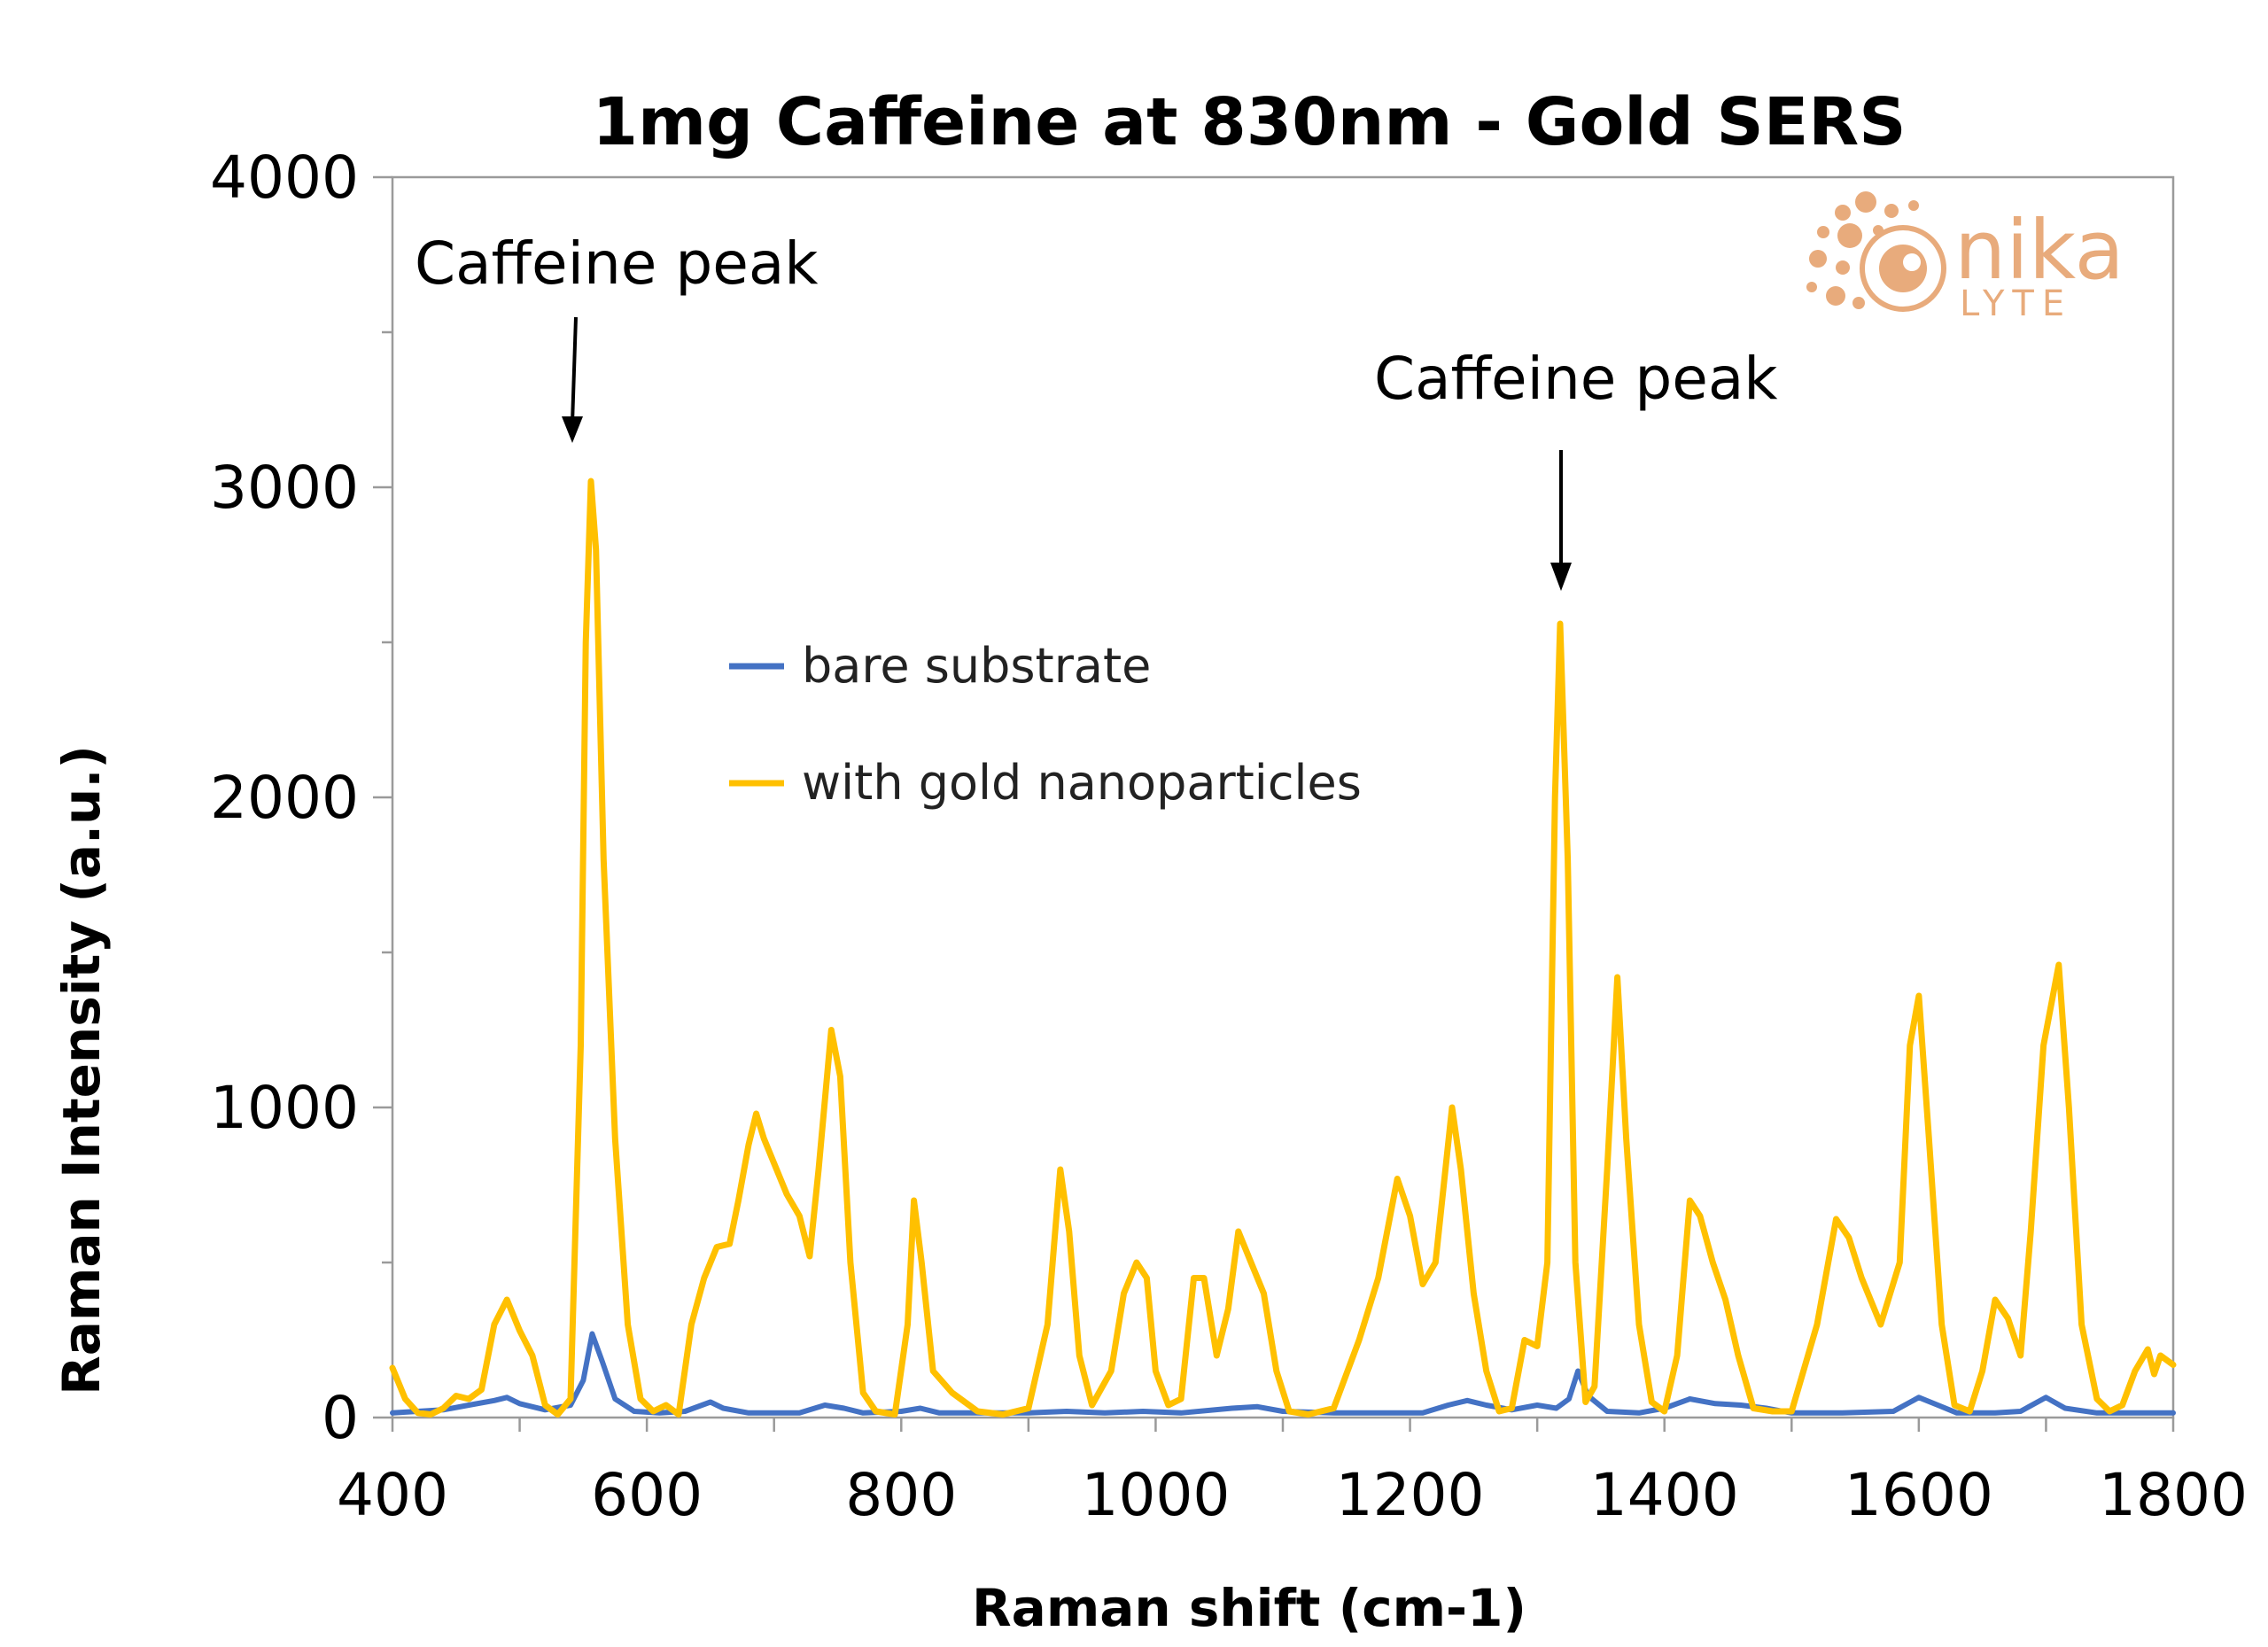 The width and height of the screenshot is (2268, 1647). What do you see at coordinates (976, 666) in the screenshot?
I see `legend-label-bare-substrate: bare substrate` at bounding box center [976, 666].